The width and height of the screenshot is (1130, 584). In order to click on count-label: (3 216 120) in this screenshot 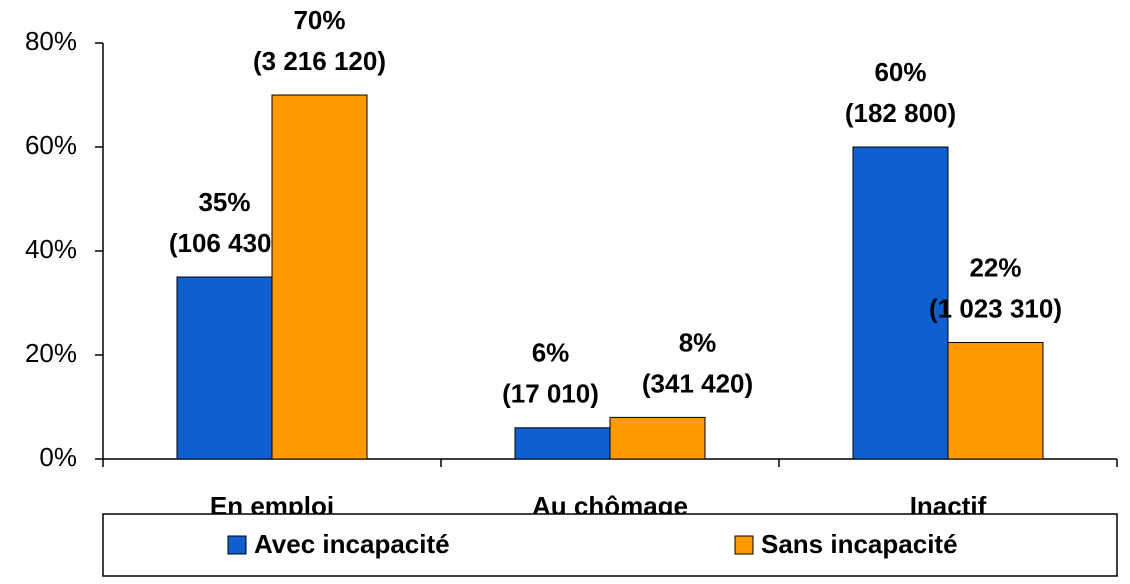, I will do `click(319, 61)`.